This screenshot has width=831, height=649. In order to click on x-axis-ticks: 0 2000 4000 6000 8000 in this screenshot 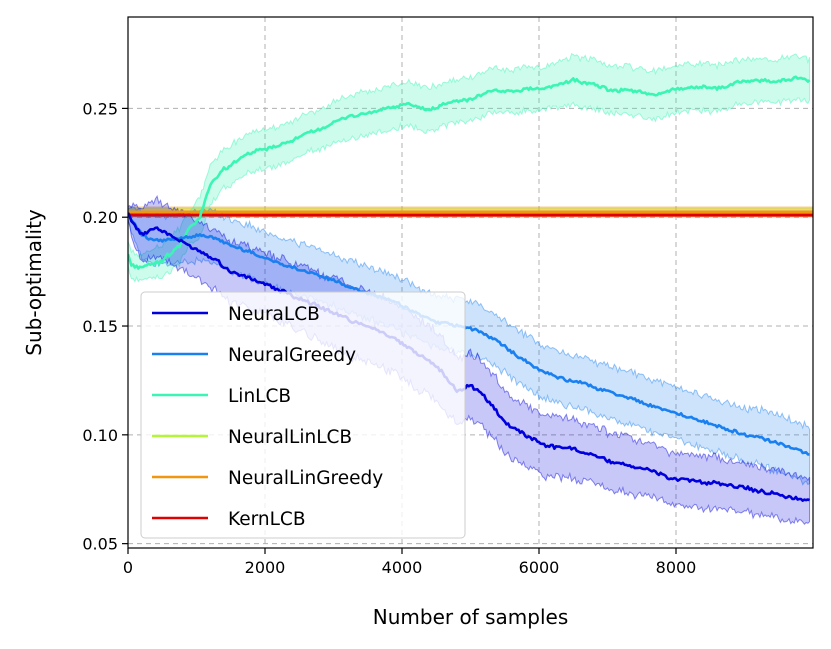, I will do `click(409, 562)`.